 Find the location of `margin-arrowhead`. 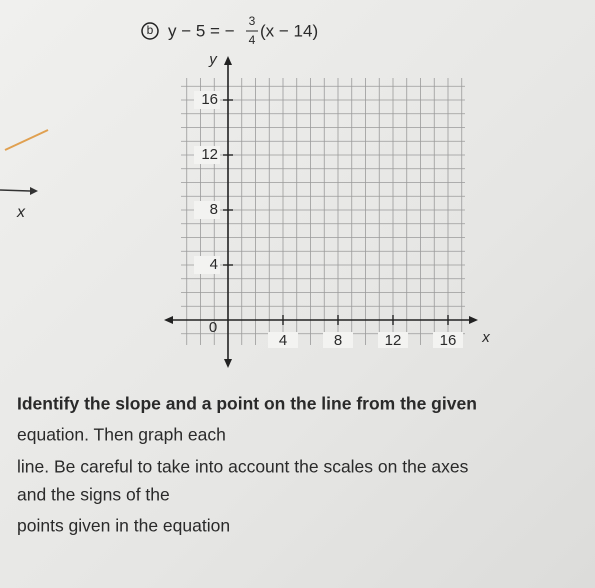

margin-arrowhead is located at coordinates (34, 191).